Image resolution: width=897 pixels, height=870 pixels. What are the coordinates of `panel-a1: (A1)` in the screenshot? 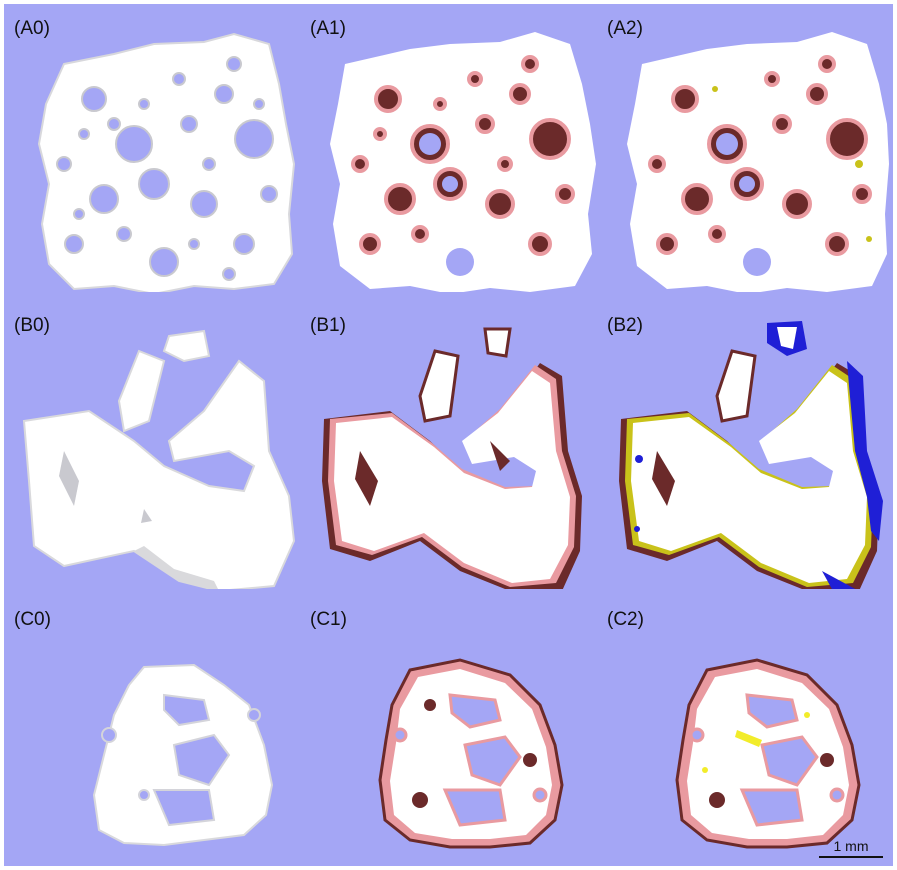 It's located at (448, 148).